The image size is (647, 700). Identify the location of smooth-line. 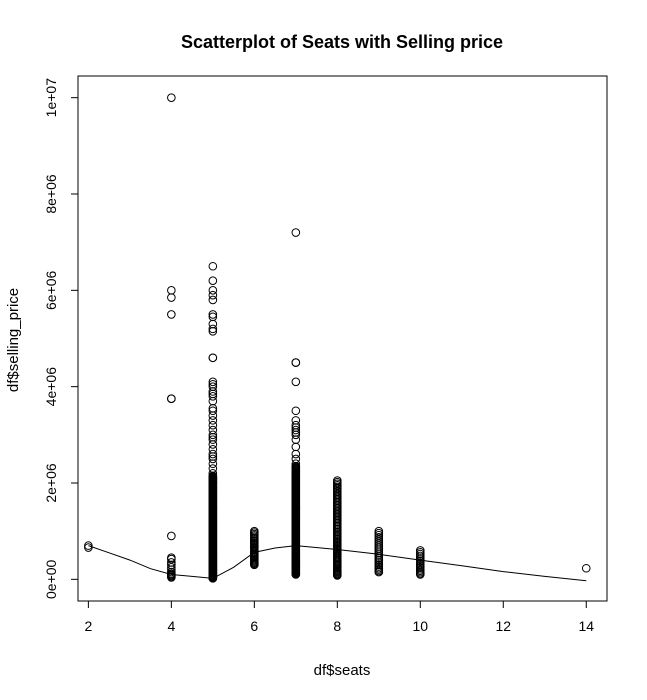
(337, 563).